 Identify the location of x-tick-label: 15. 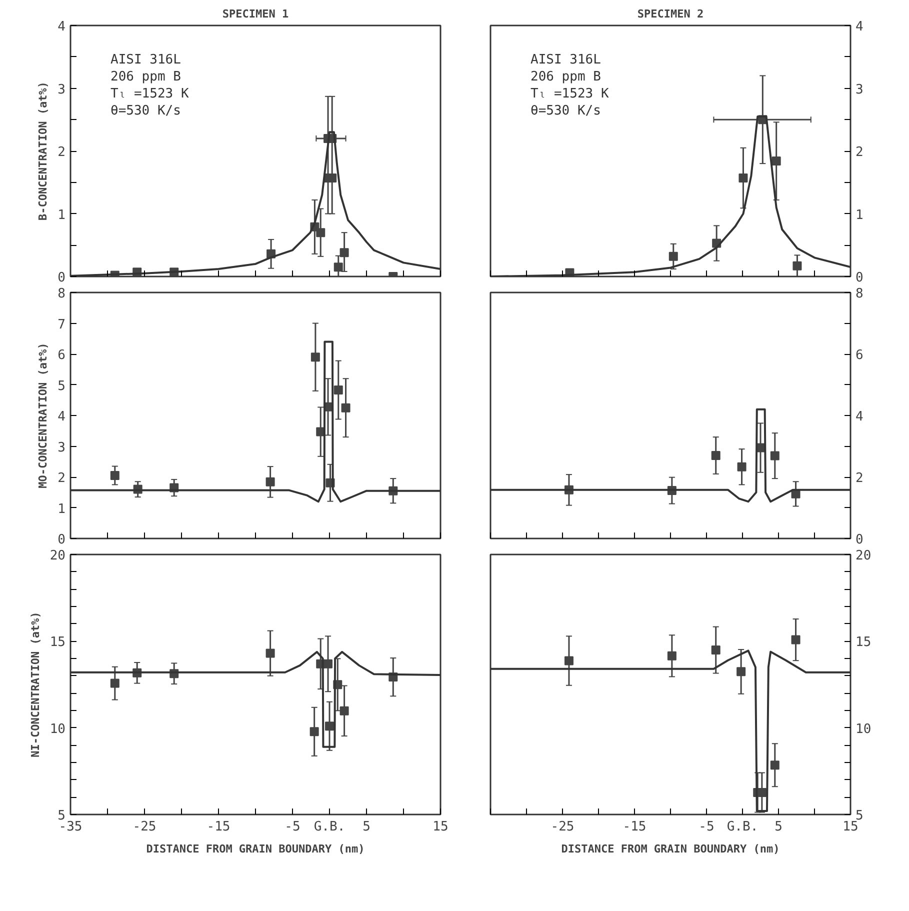
(440, 827).